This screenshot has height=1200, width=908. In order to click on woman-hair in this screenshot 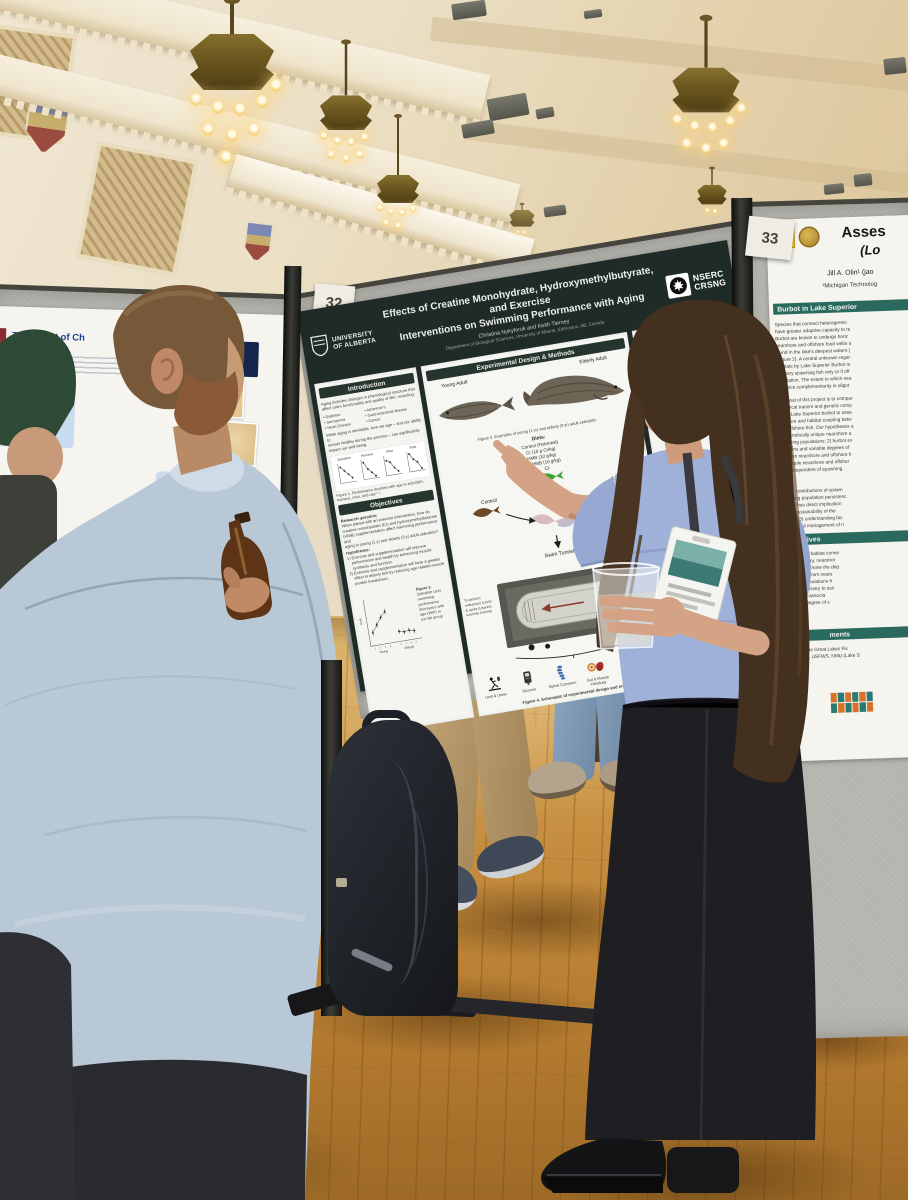, I will do `click(718, 541)`.